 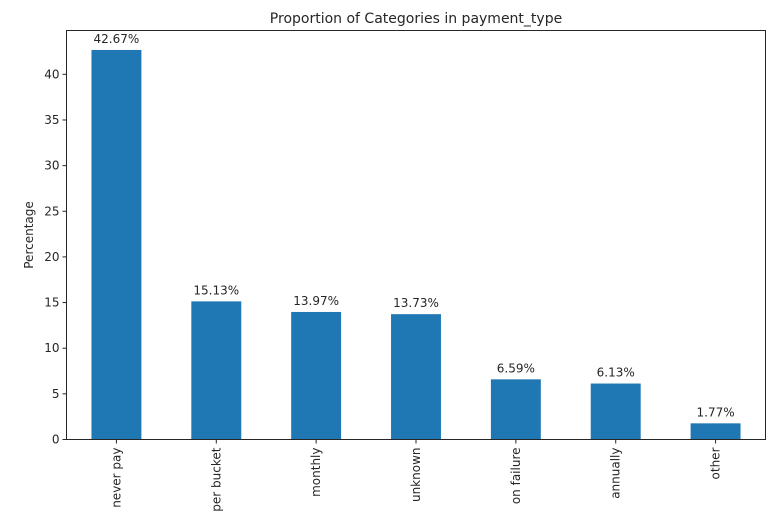 What do you see at coordinates (51, 166) in the screenshot?
I see `y-tick-label: 30` at bounding box center [51, 166].